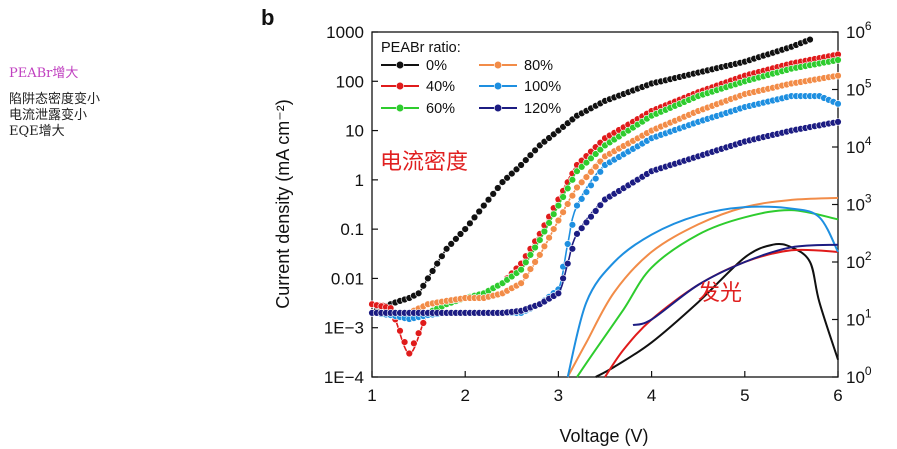  I want to click on y-axis-label-left: Current density (mA cm⁻²), so click(283, 204).